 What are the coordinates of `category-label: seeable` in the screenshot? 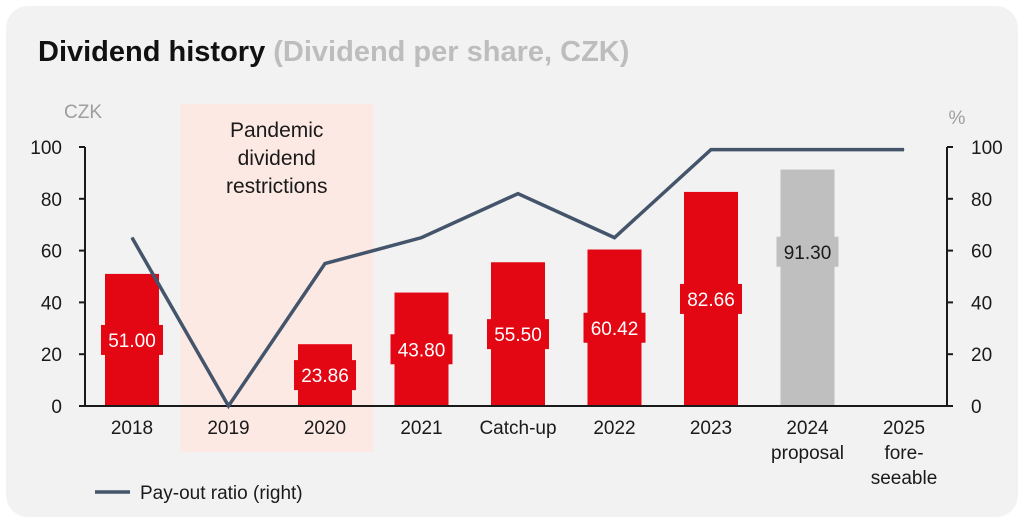 It's located at (904, 478).